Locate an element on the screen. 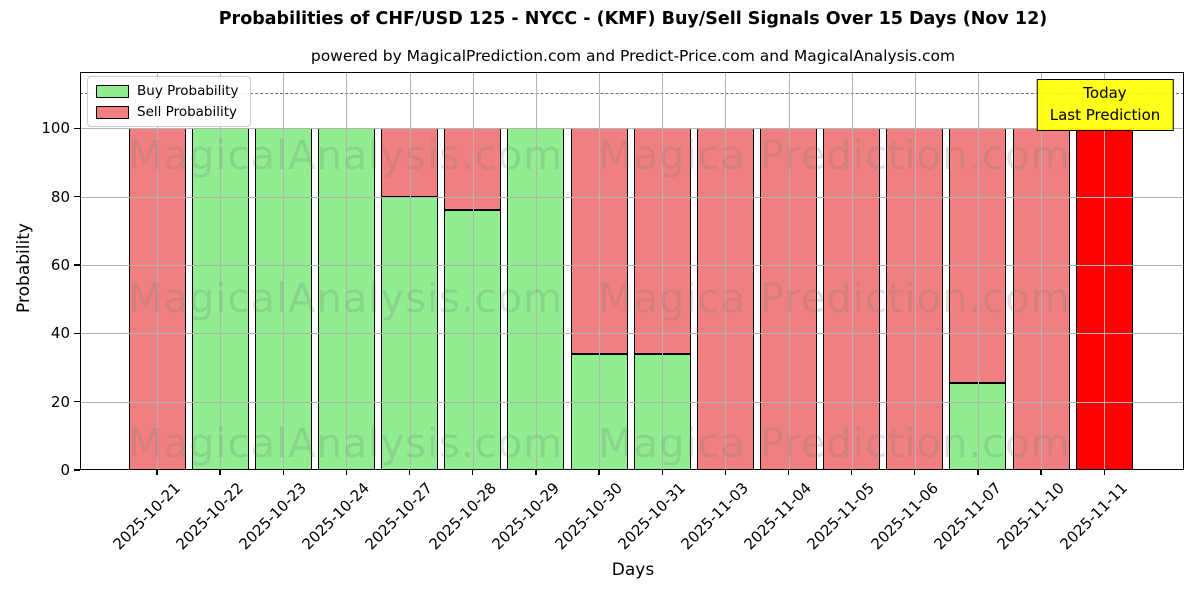  x-tick-label: 2025-10-30 is located at coordinates (588, 516).